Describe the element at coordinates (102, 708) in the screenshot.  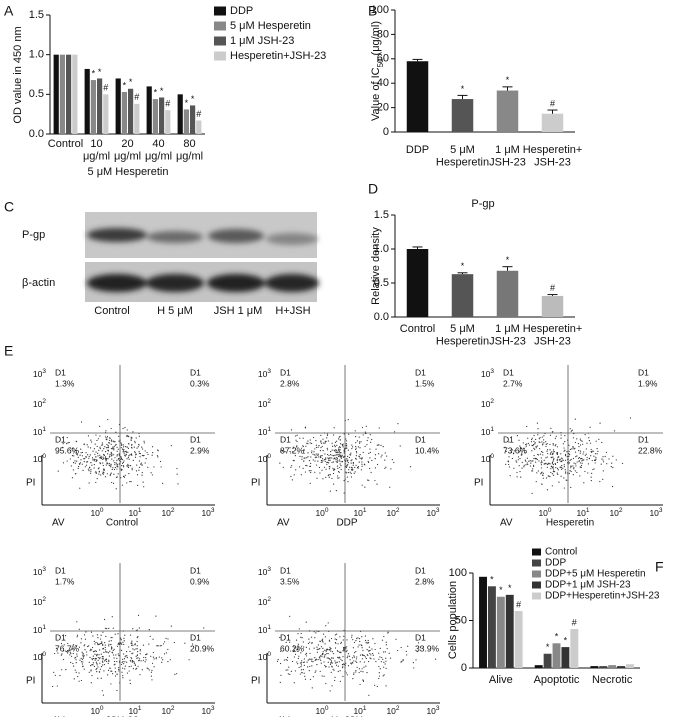
I see `text-part: 0` at that location.